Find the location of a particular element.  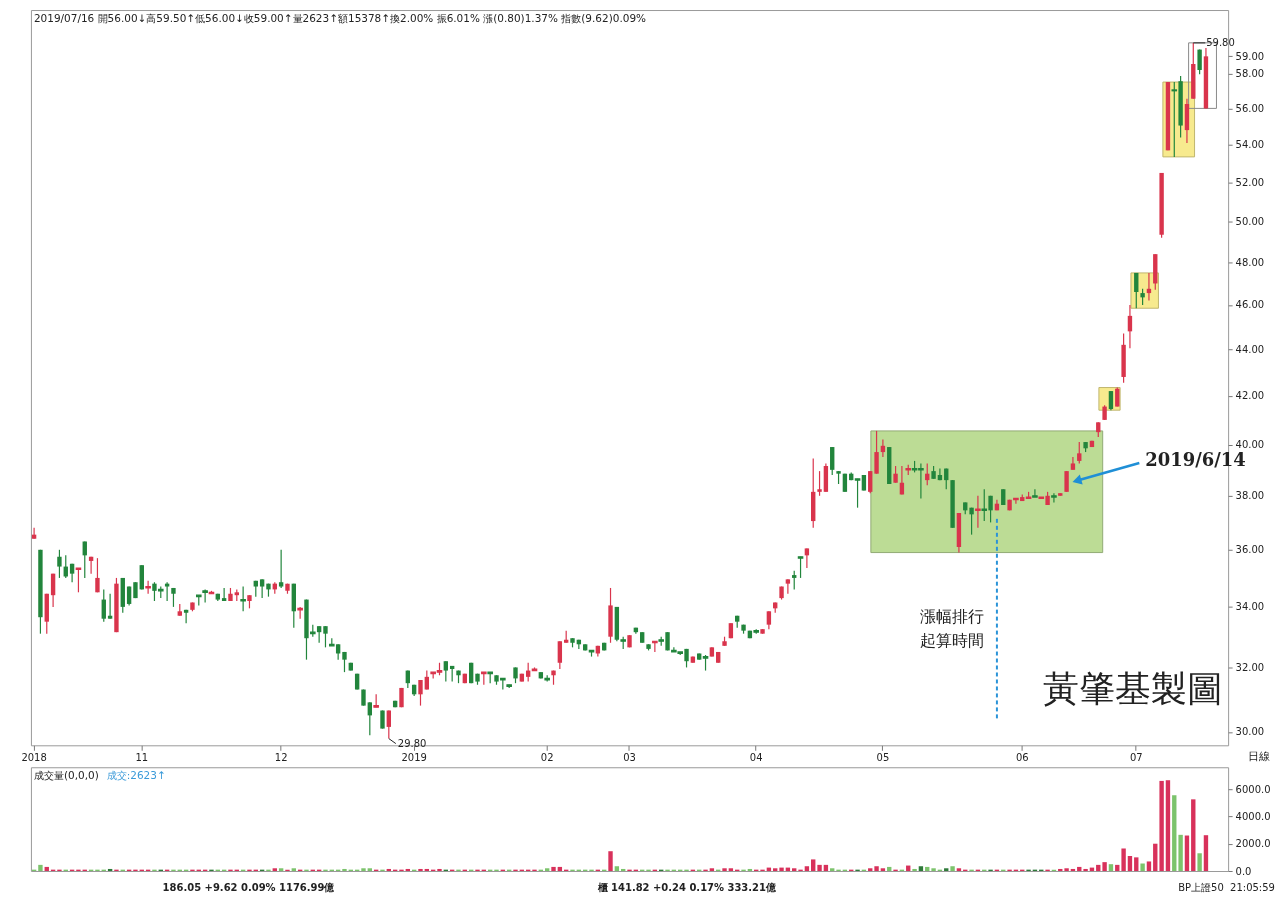

text: 186.05 +9.62 0.09% 1176.99億 is located at coordinates (249, 887).